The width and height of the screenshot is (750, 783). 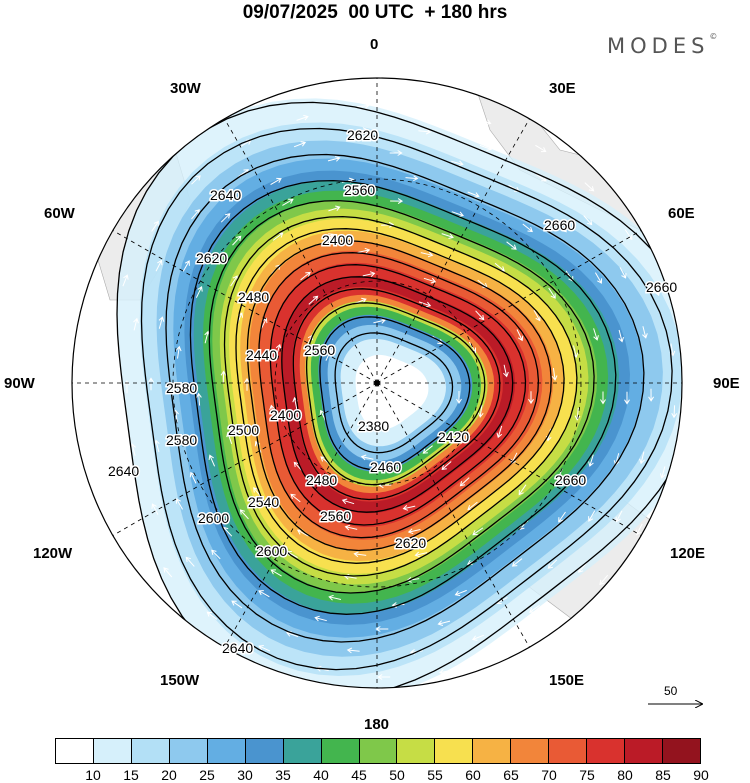 I want to click on lon-label-120e: 120E, so click(x=688, y=553).